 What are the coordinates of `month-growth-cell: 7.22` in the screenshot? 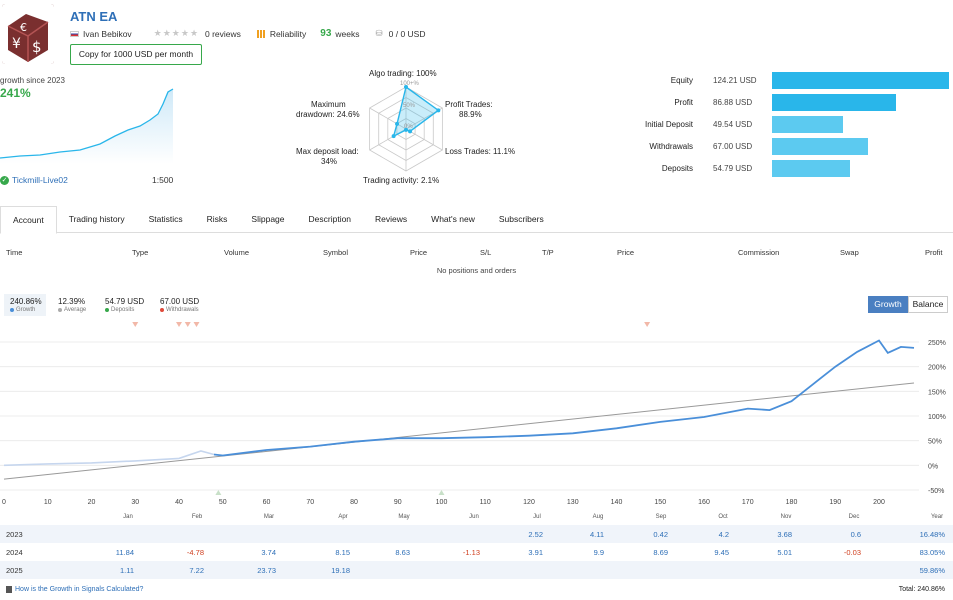 It's located at (196, 570).